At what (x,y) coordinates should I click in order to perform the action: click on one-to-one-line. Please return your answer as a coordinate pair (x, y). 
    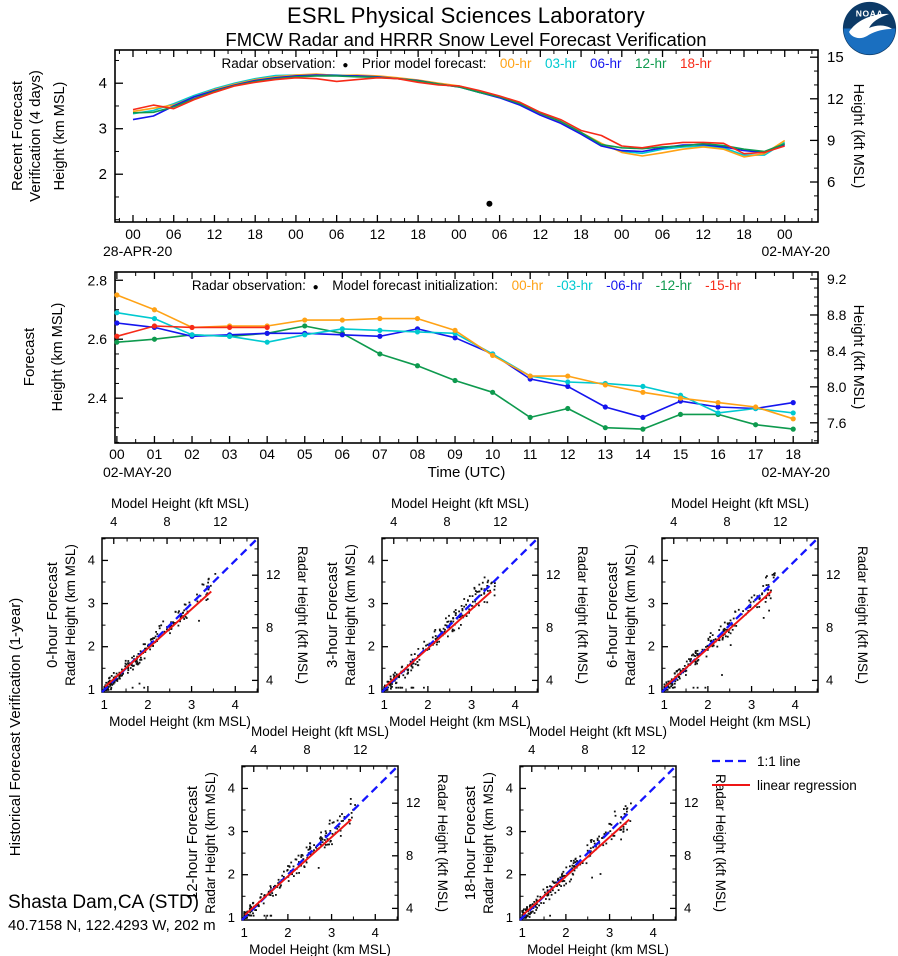
    Looking at the image, I should click on (320, 843).